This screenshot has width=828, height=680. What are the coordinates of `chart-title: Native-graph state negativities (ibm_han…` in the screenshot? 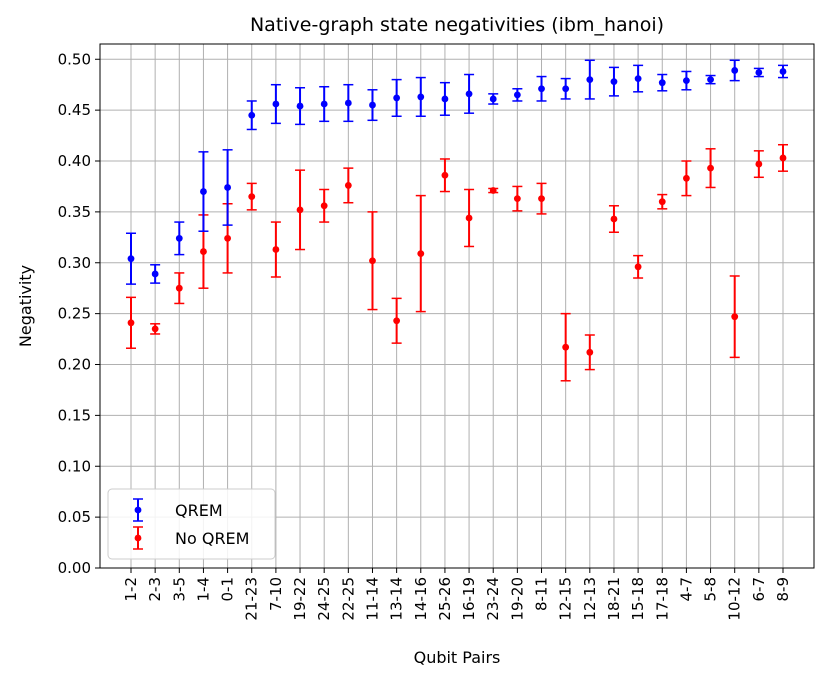 It's located at (457, 25).